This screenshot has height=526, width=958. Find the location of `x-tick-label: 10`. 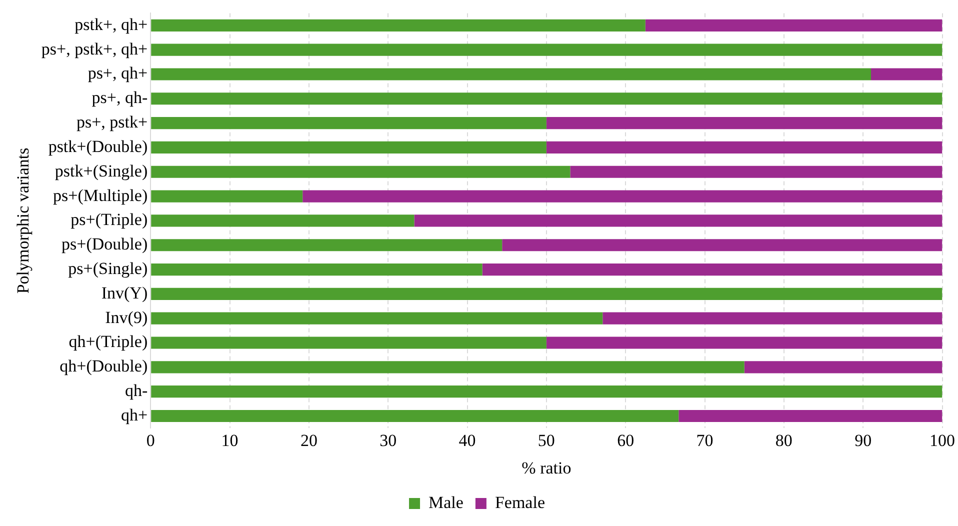

x-tick-label: 10 is located at coordinates (229, 440).